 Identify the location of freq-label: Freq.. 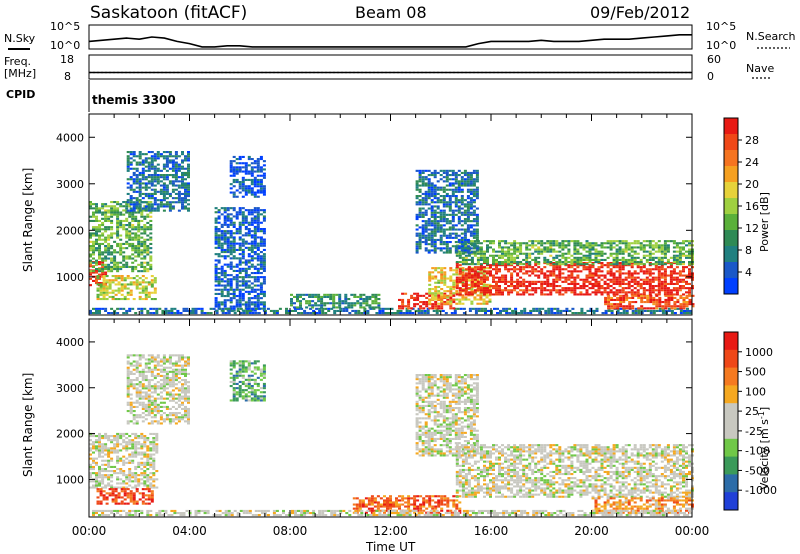
(17, 61).